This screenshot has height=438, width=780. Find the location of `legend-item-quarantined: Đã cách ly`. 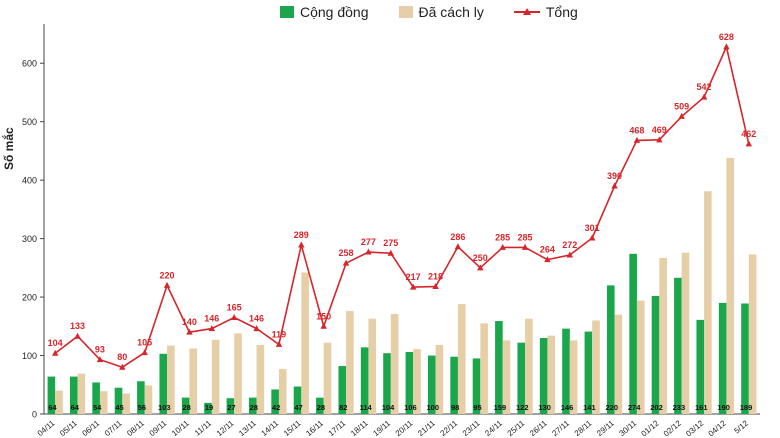

legend-item-quarantined: Đã cách ly is located at coordinates (441, 12).